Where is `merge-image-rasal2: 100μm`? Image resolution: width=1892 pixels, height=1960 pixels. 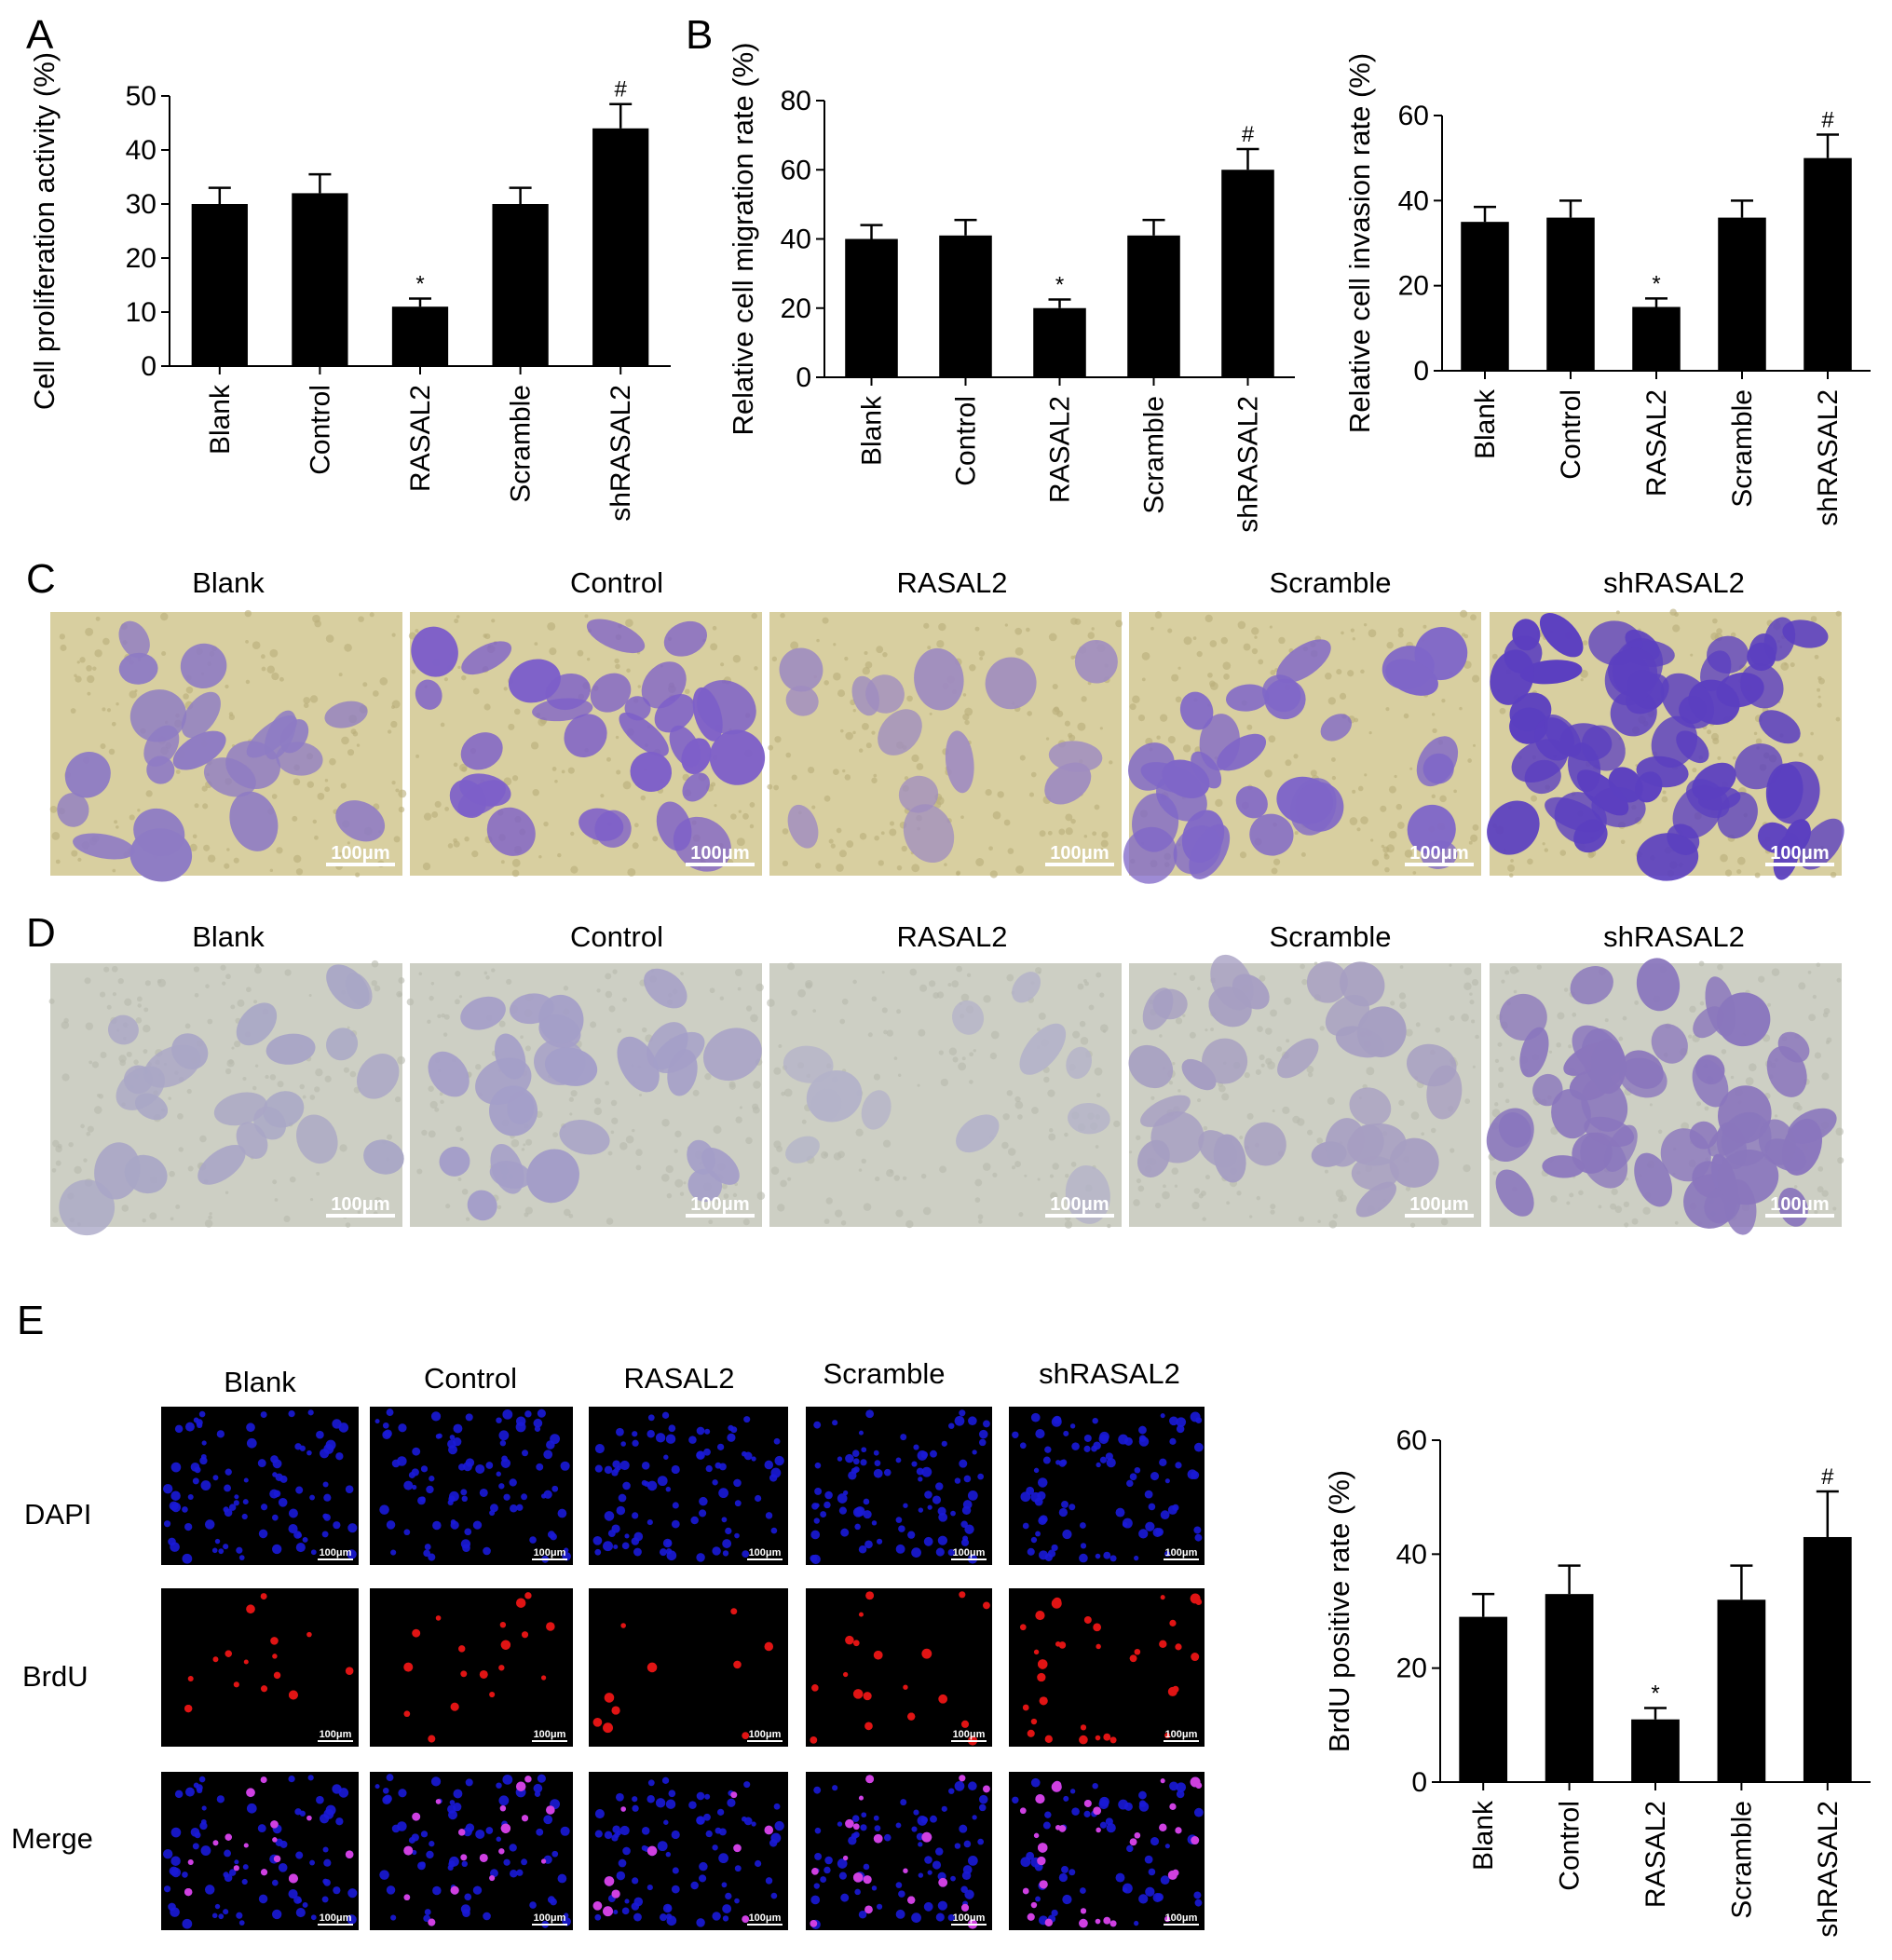 merge-image-rasal2: 100μm is located at coordinates (689, 1851).